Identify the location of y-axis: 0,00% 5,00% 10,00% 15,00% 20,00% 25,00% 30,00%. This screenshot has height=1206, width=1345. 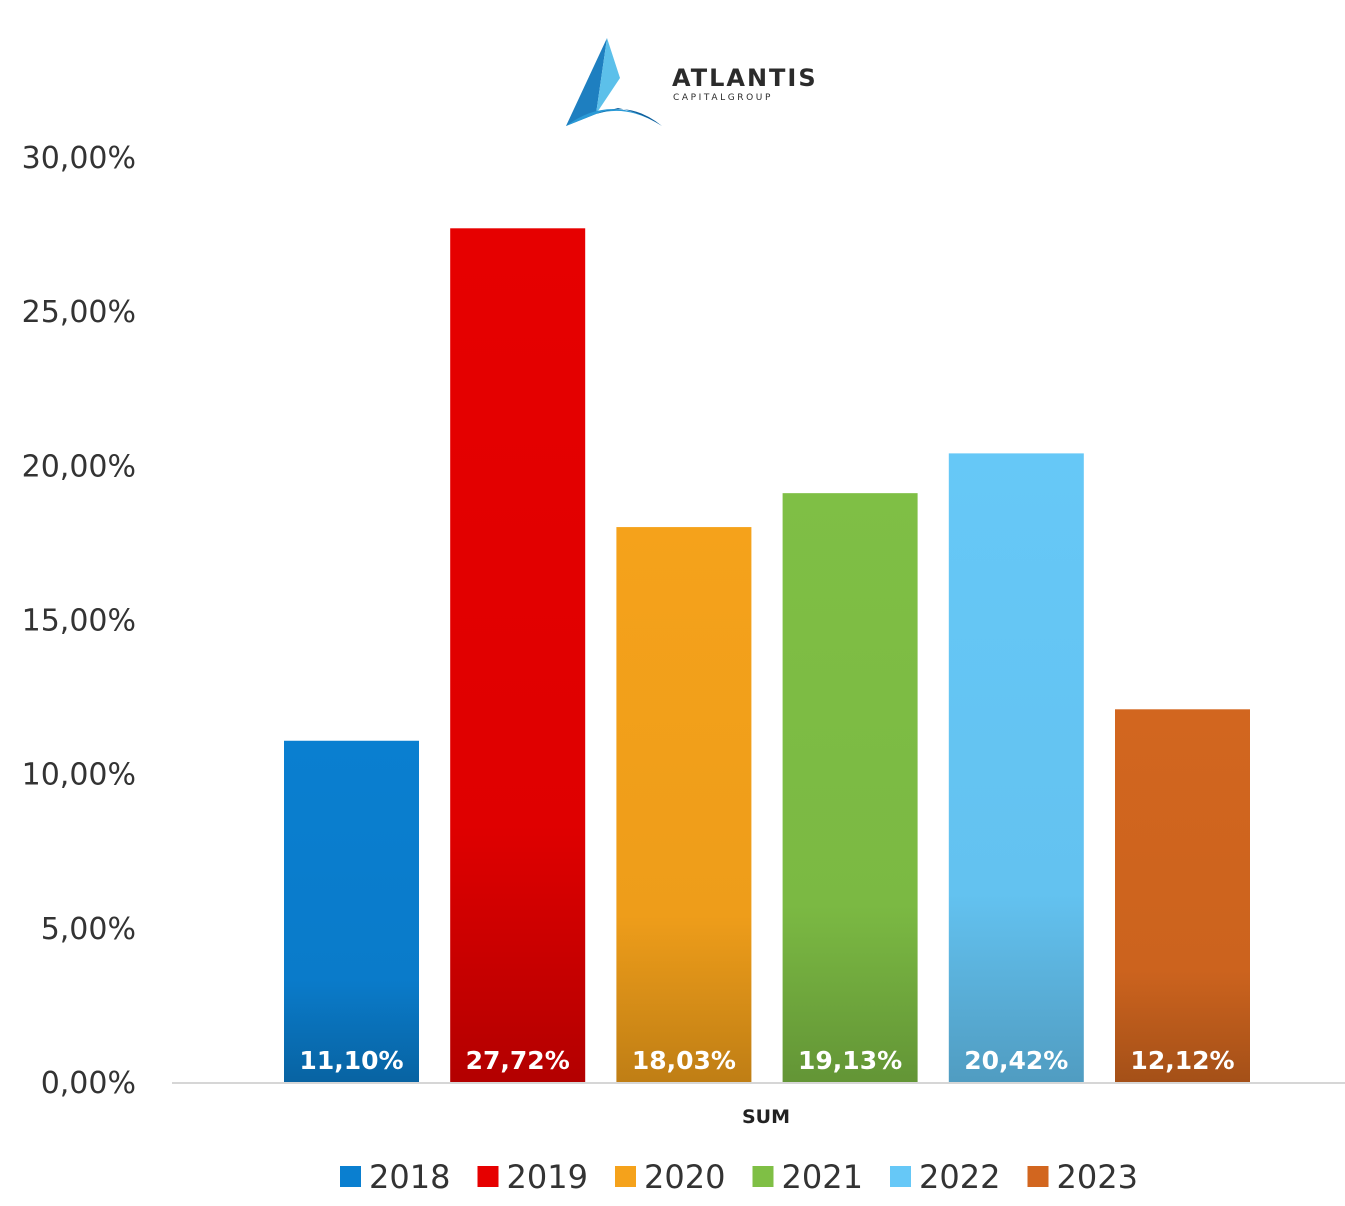
(79, 621).